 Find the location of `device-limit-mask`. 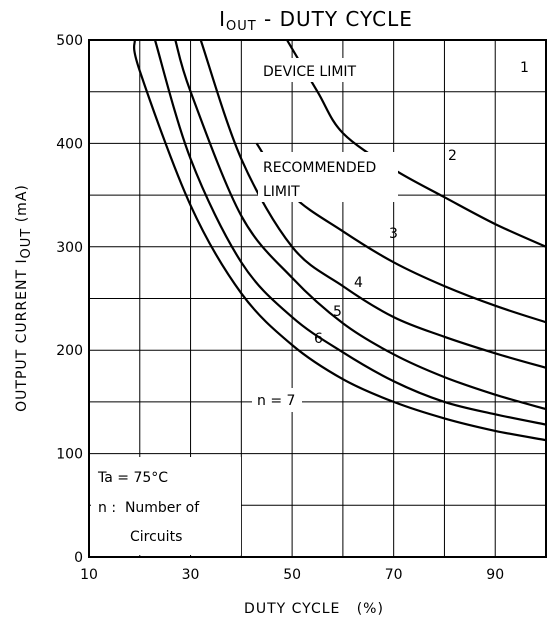

device-limit-mask is located at coordinates (317, 70).